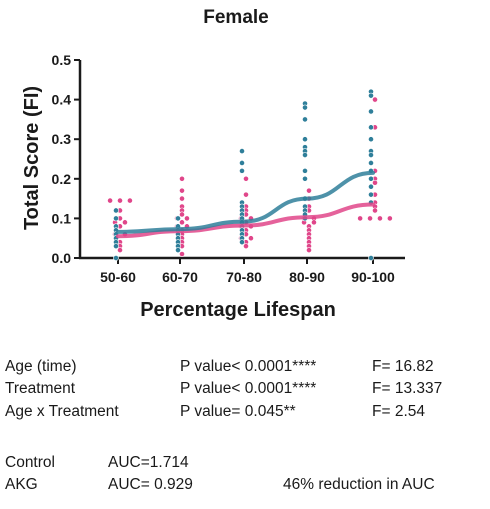 Image resolution: width=490 pixels, height=509 pixels. What do you see at coordinates (359, 484) in the screenshot?
I see `auc-reduction: 46% reduction in AUC` at bounding box center [359, 484].